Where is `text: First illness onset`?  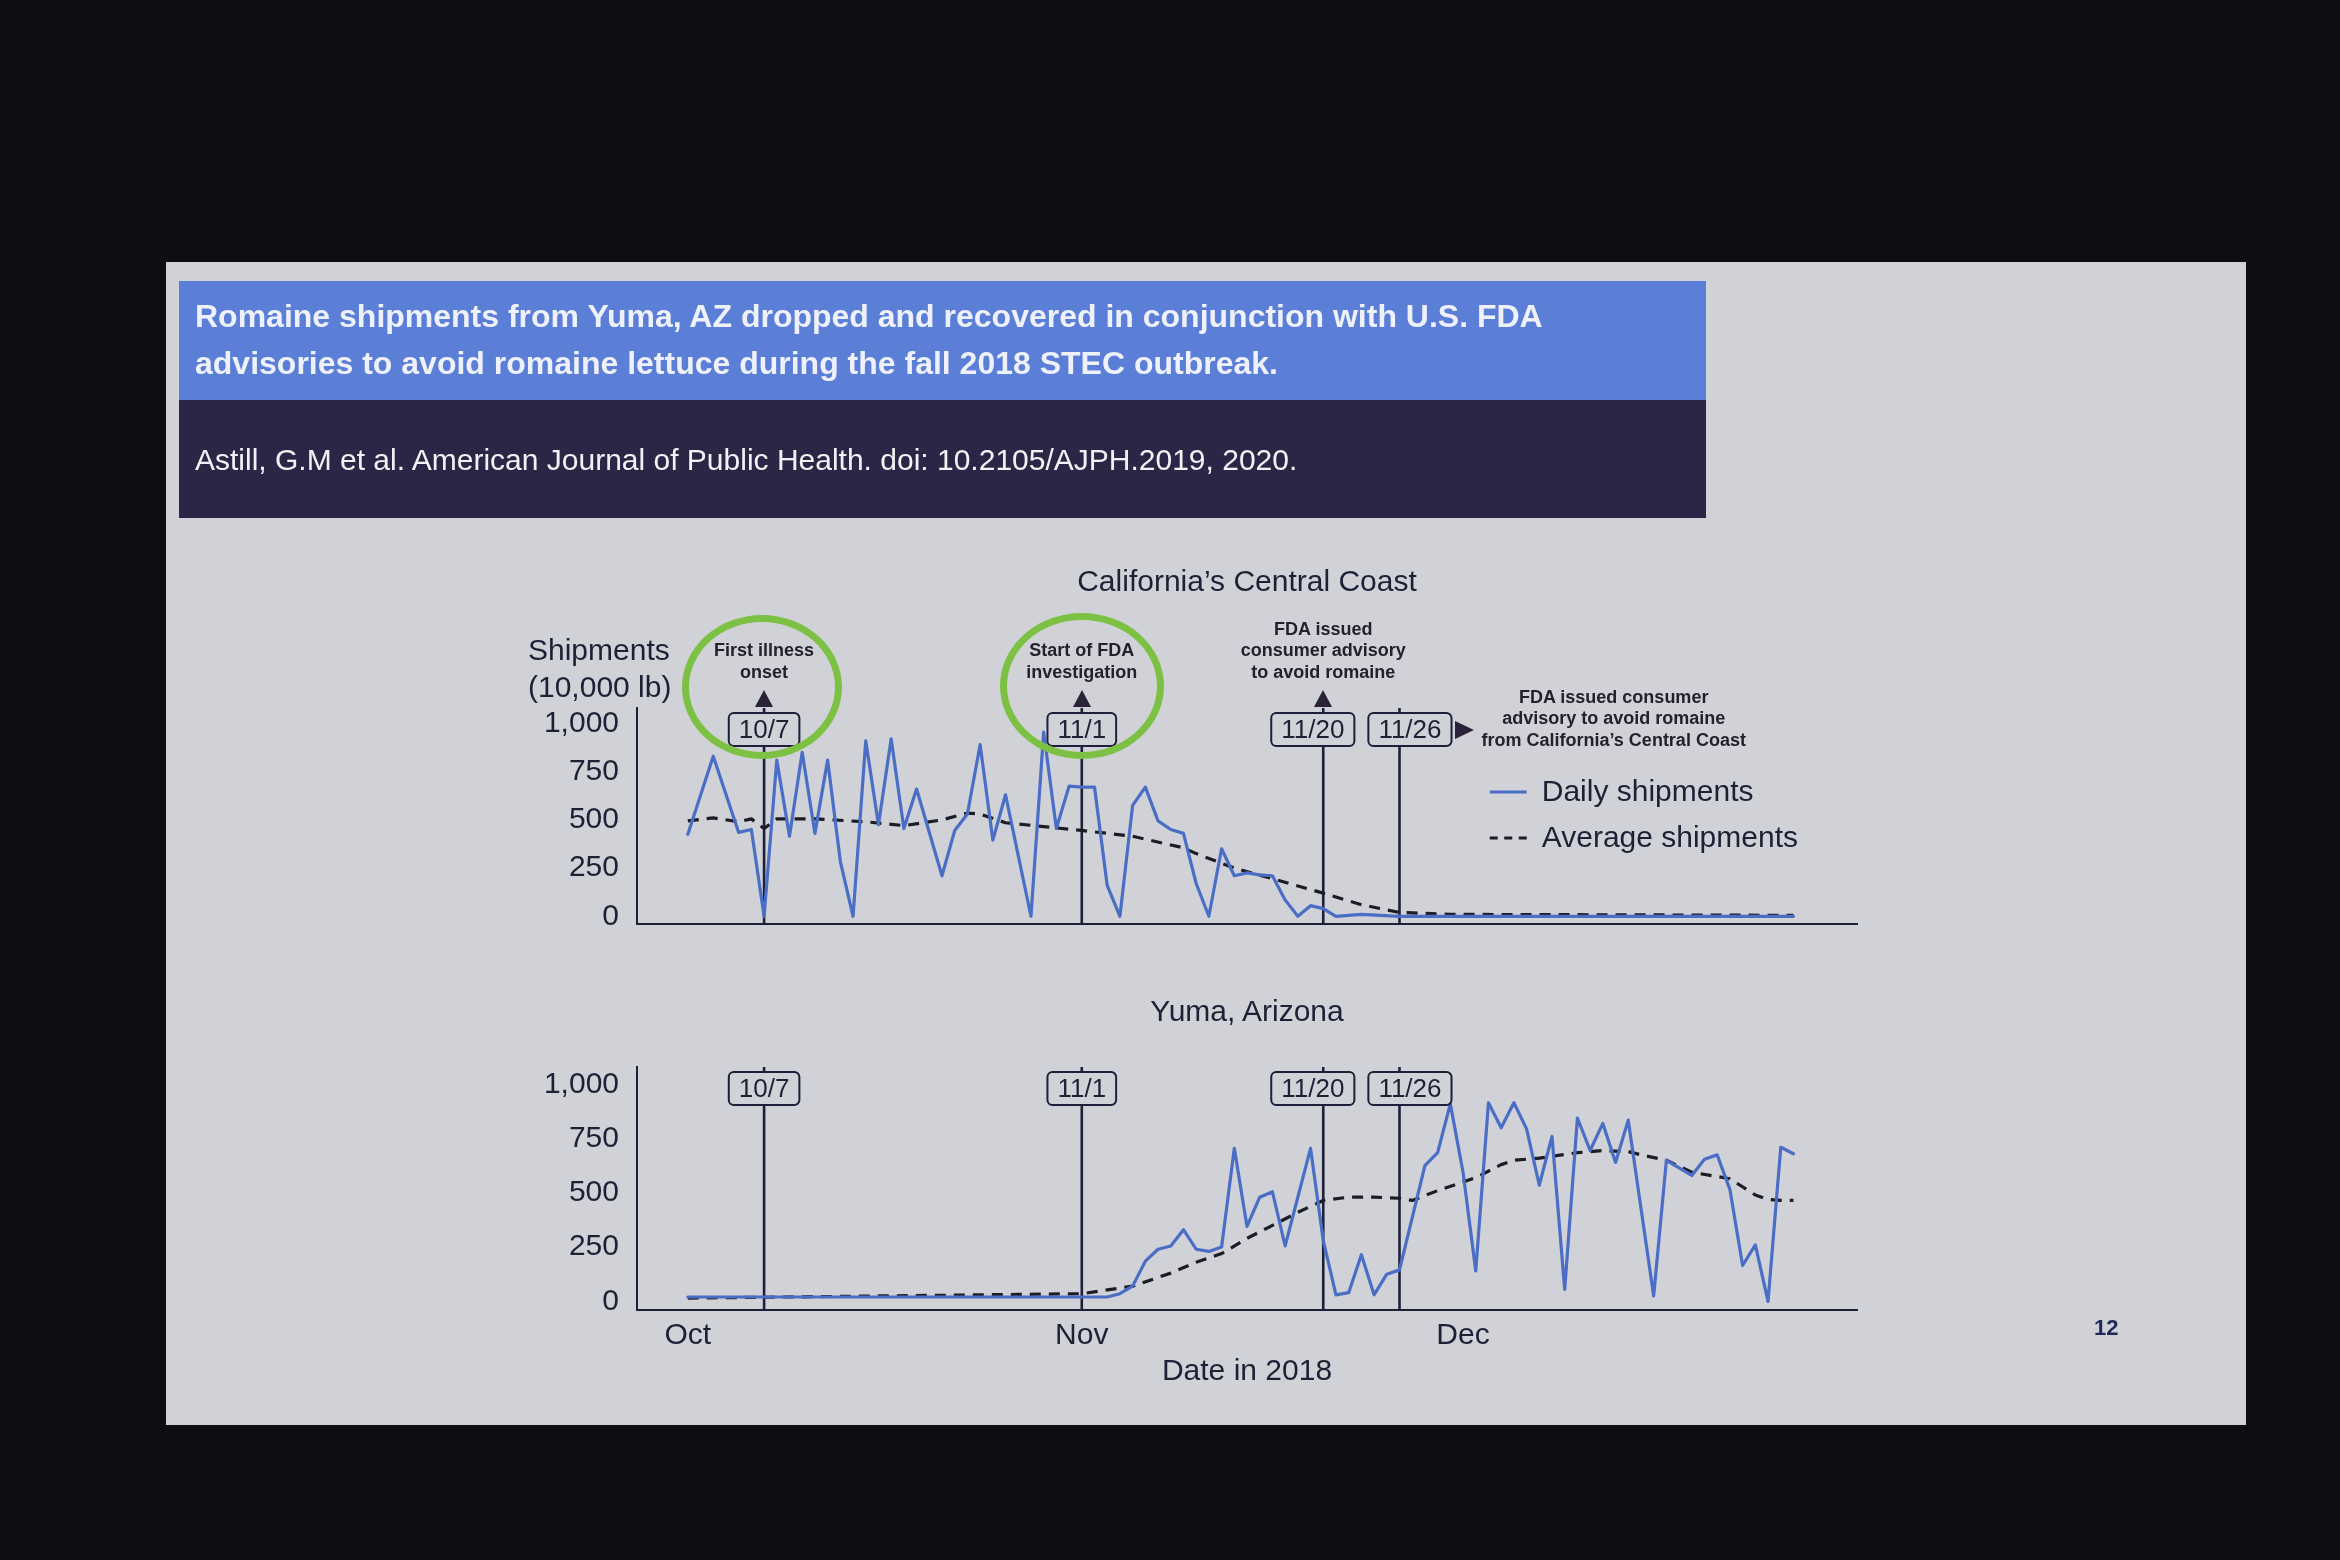
text: First illness onset is located at coordinates (764, 661).